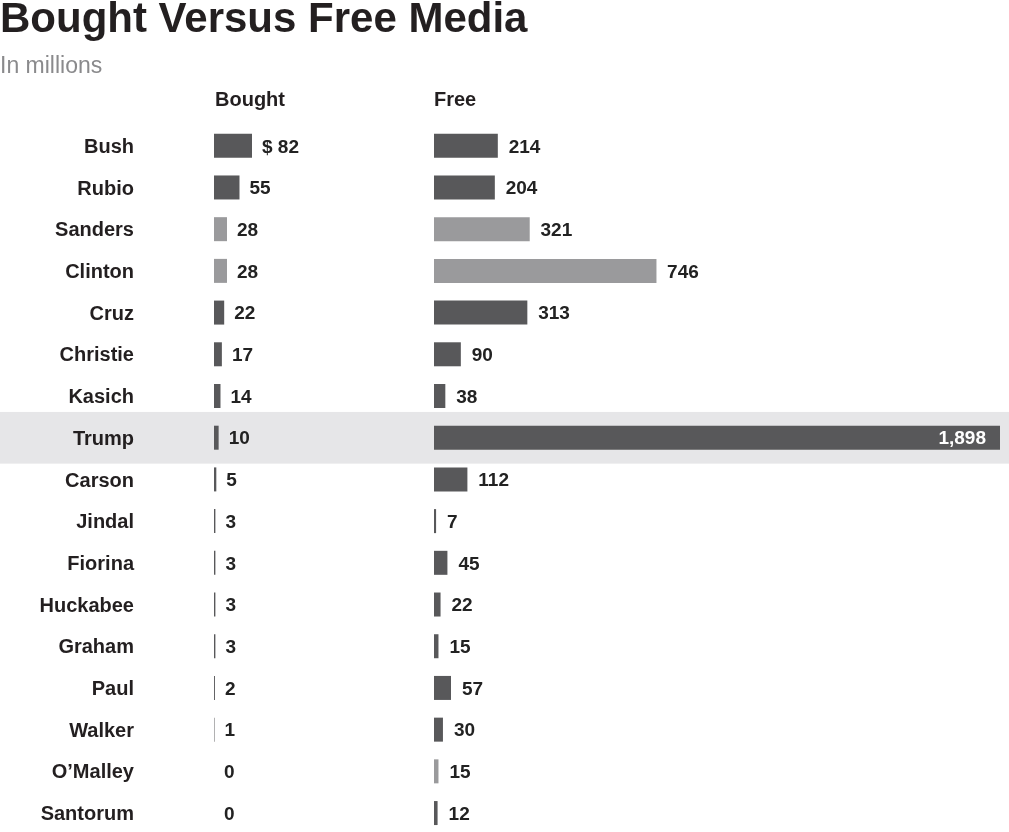 This screenshot has height=832, width=1009. Describe the element at coordinates (96, 354) in the screenshot. I see `y-tick-label: Christie` at that location.